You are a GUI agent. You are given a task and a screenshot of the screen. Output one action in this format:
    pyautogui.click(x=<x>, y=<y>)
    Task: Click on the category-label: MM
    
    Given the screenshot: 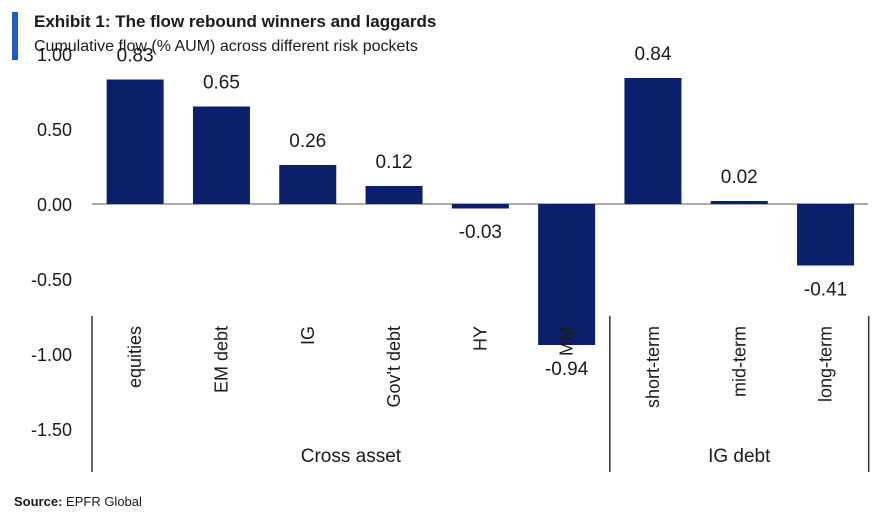 What is the action you would take?
    pyautogui.click(x=567, y=341)
    